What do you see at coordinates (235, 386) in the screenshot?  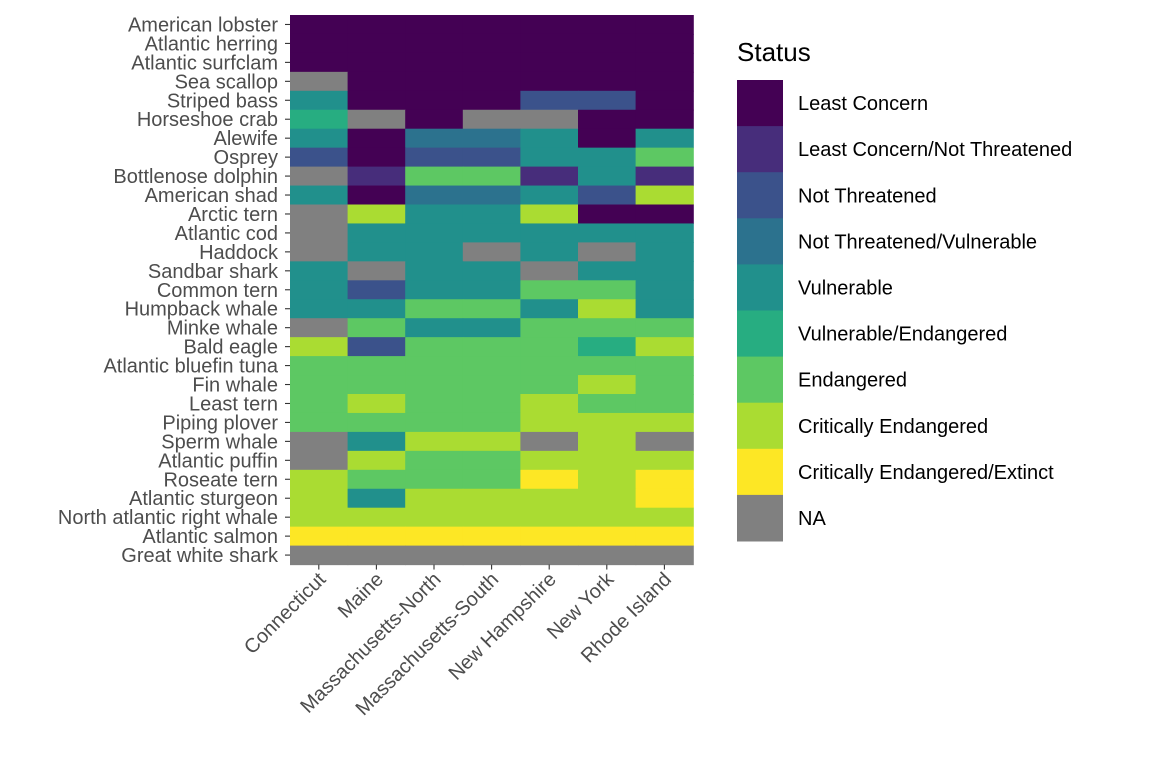 I see `y-tick-label: Fin whale` at bounding box center [235, 386].